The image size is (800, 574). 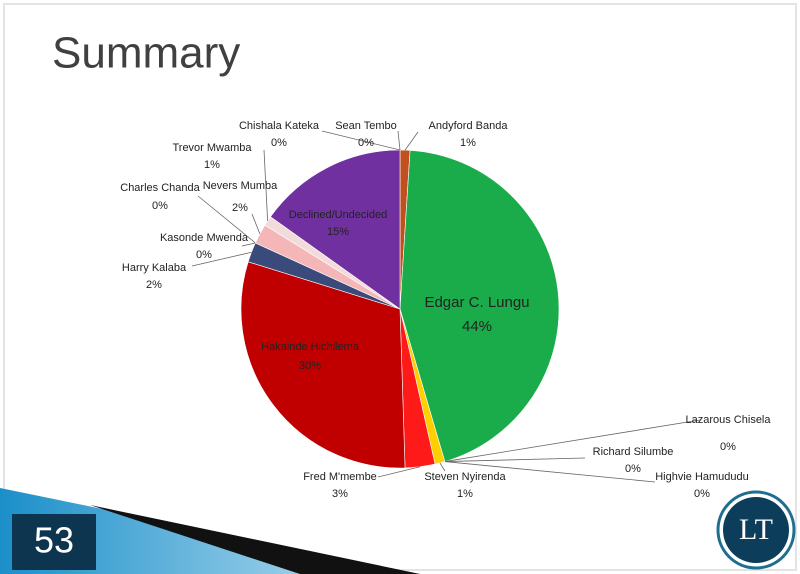 I want to click on slice-value-label: 3%, so click(x=340, y=494).